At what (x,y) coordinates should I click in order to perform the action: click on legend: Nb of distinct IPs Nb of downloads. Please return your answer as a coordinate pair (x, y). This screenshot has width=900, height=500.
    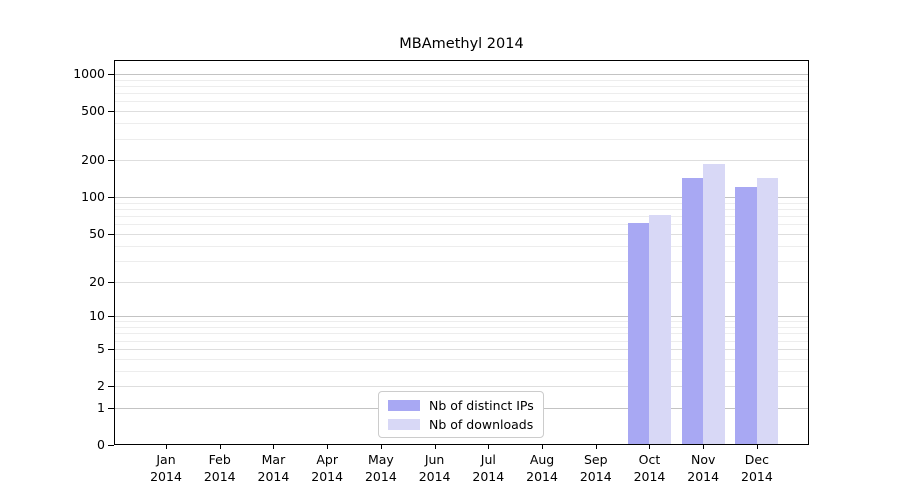
    Looking at the image, I should click on (461, 414).